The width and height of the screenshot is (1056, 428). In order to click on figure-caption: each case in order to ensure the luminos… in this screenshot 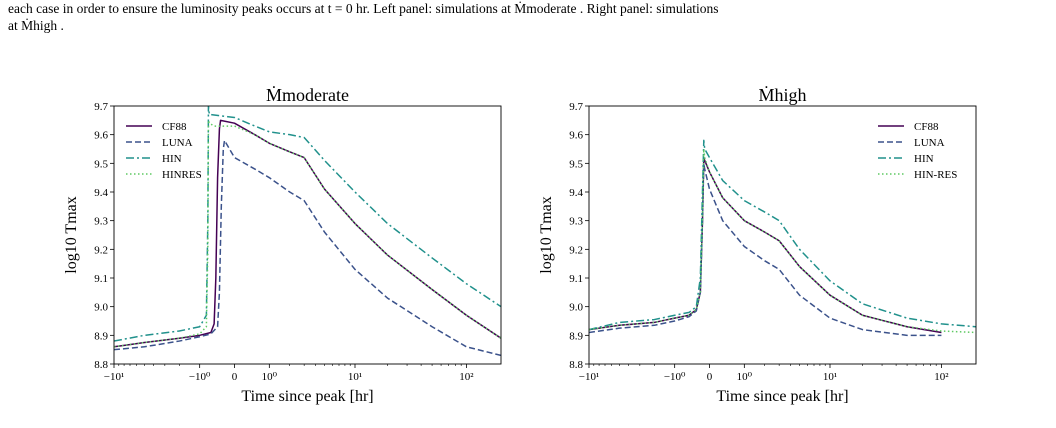, I will do `click(528, 17)`.